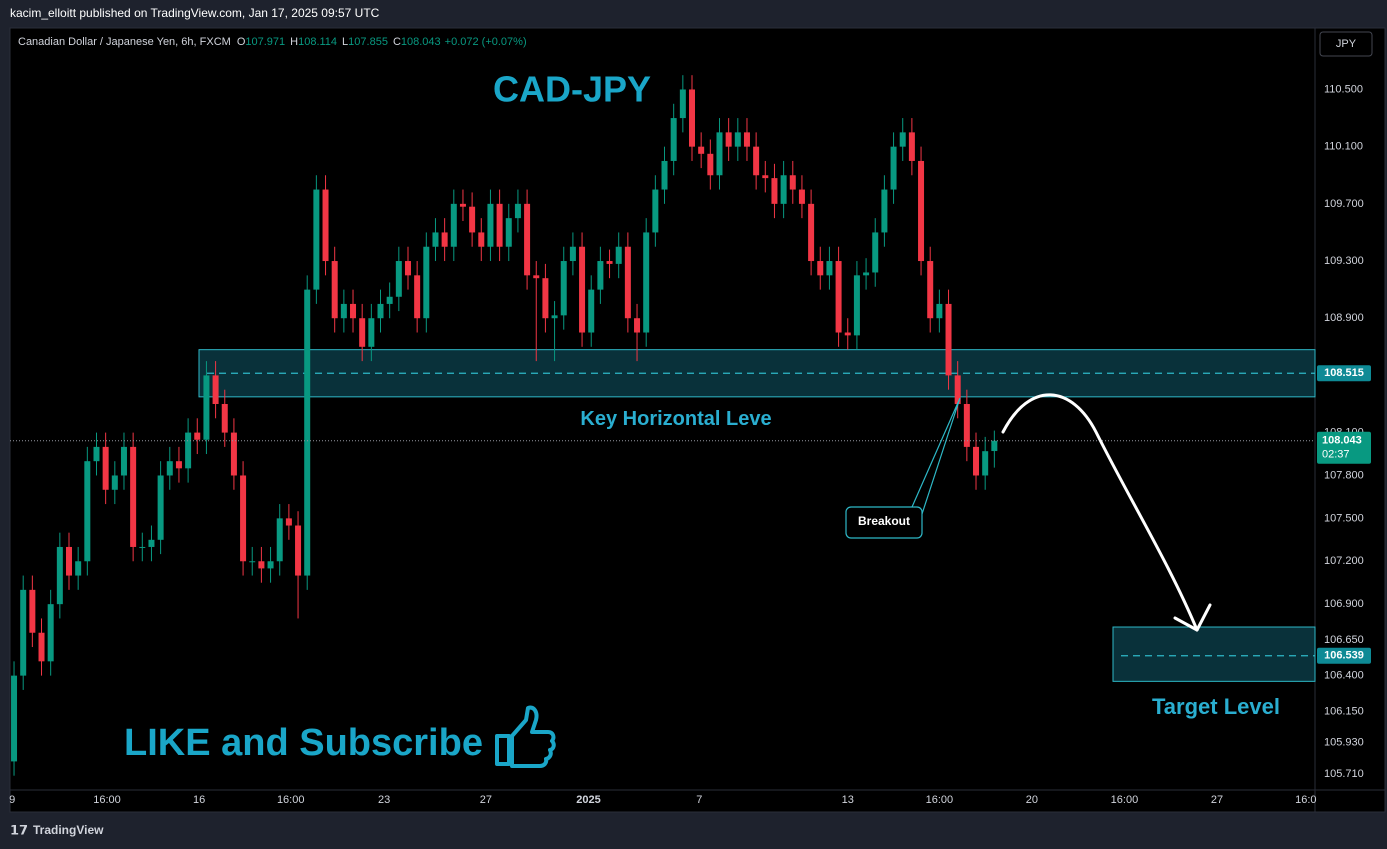 This screenshot has height=849, width=1387. I want to click on callout-box, so click(884, 522).